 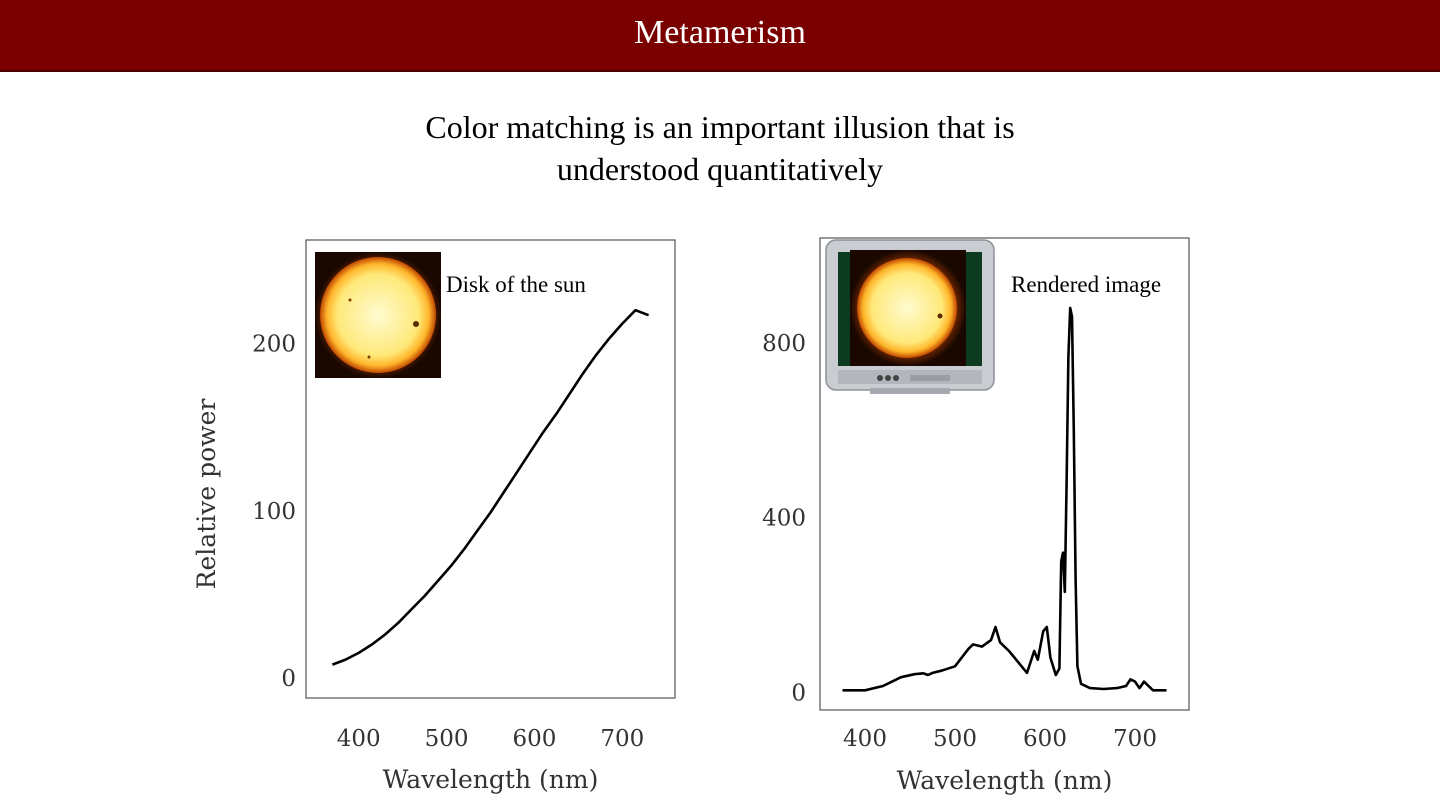 I want to click on left-y-tick-label: 0, so click(x=288, y=679).